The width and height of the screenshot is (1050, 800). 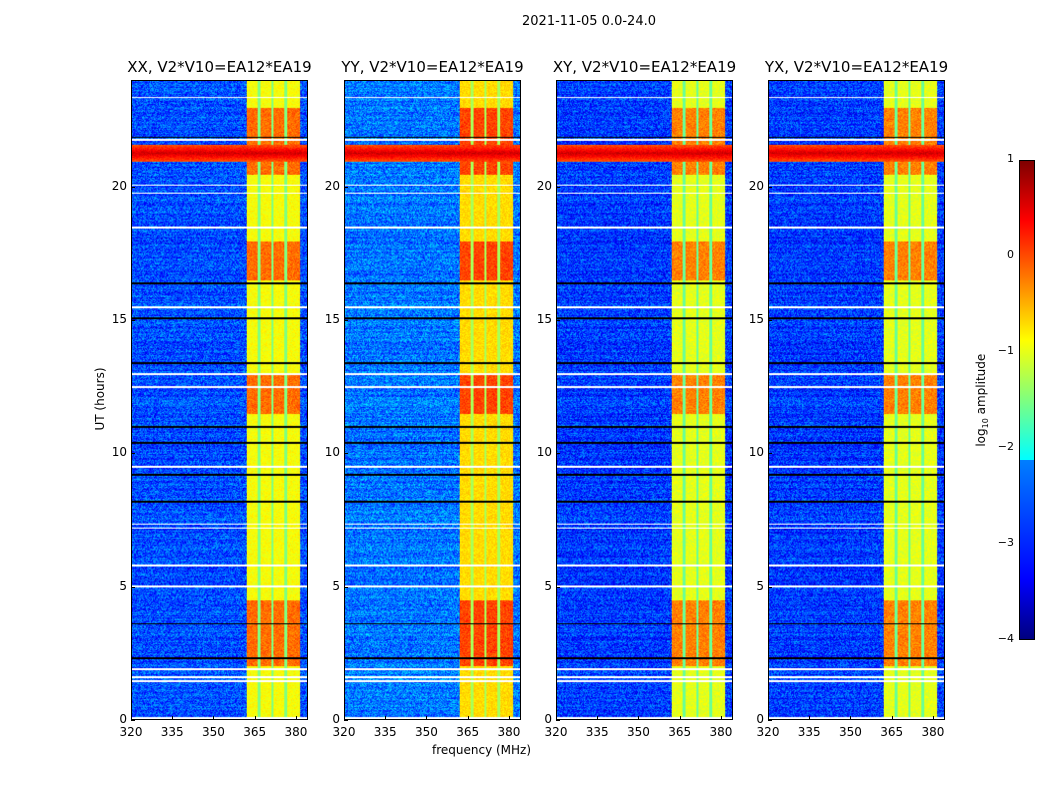 What do you see at coordinates (589, 21) in the screenshot?
I see `figure-title: 2021-11-05 0.0-24.0` at bounding box center [589, 21].